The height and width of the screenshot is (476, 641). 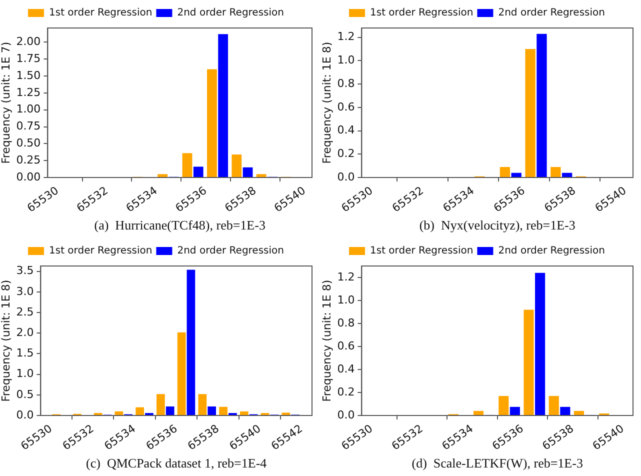 What do you see at coordinates (28, 41) in the screenshot?
I see `y-tick-label: 2.00` at bounding box center [28, 41].